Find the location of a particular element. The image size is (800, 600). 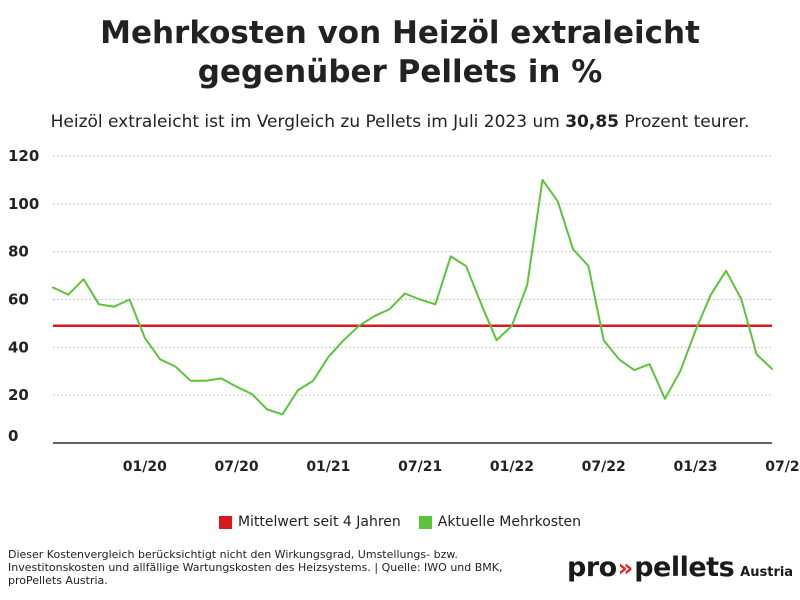

y-tick-label-20: 20 is located at coordinates (18, 395).